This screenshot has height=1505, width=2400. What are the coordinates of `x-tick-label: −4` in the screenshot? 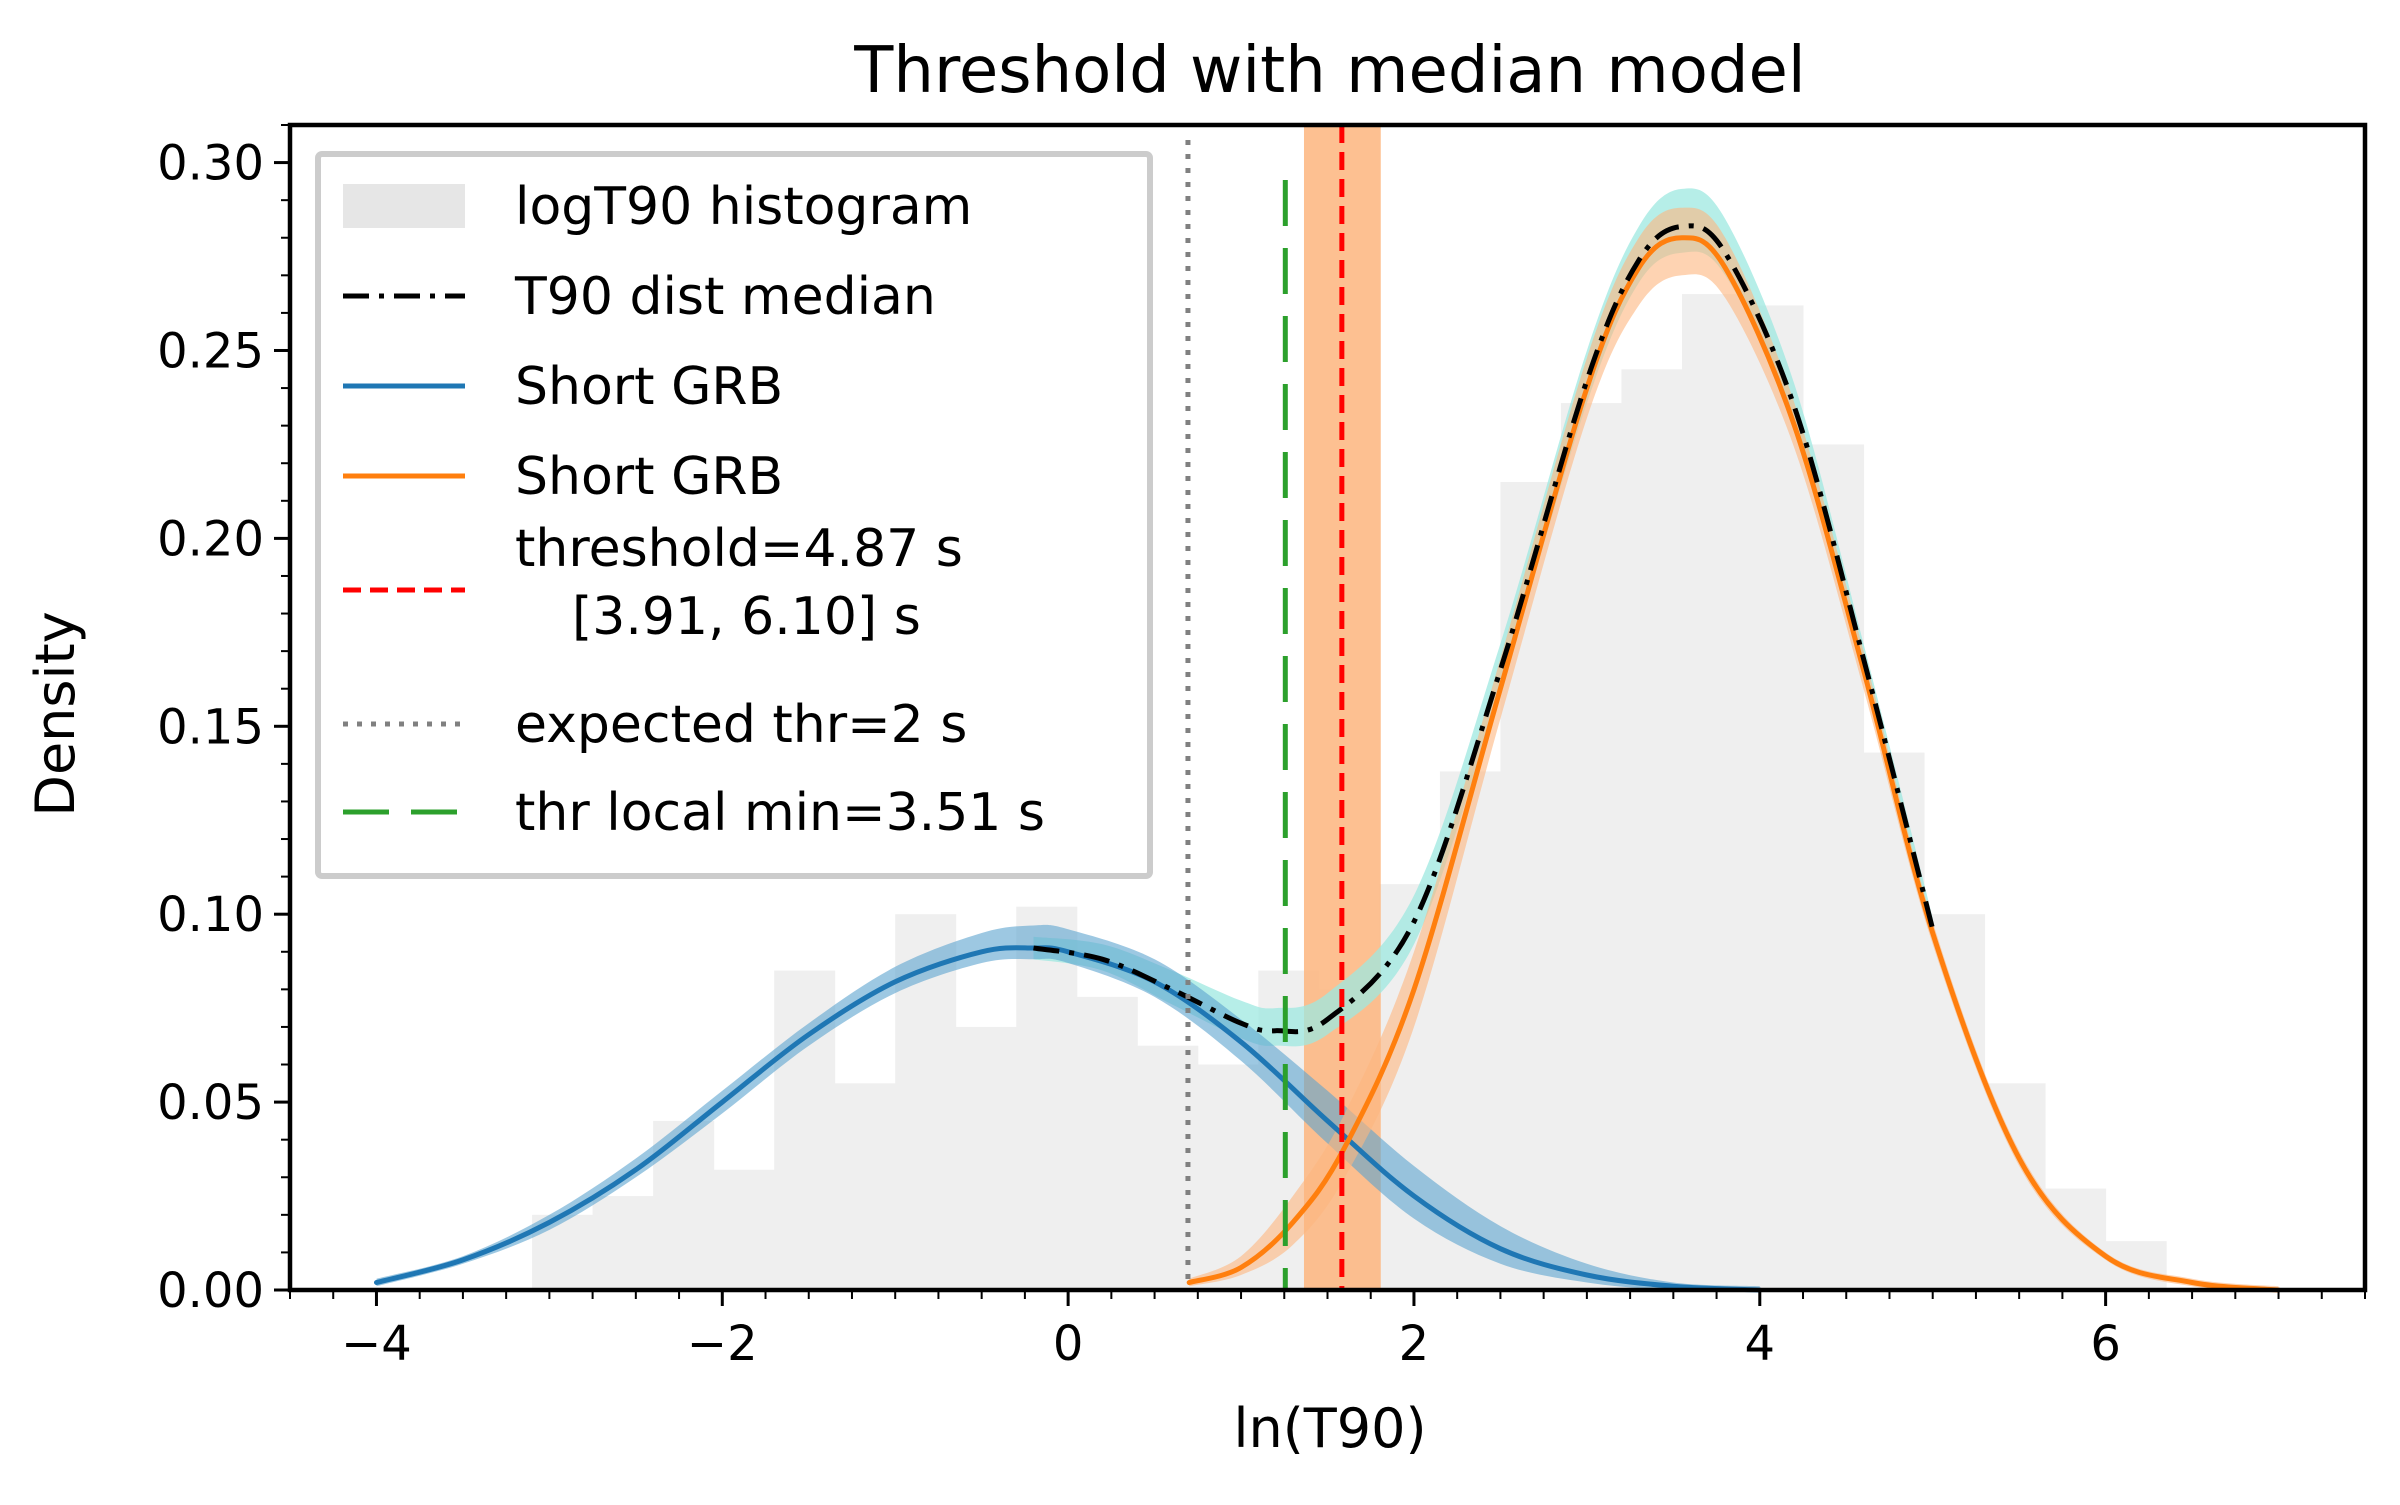 It's located at (376, 1344).